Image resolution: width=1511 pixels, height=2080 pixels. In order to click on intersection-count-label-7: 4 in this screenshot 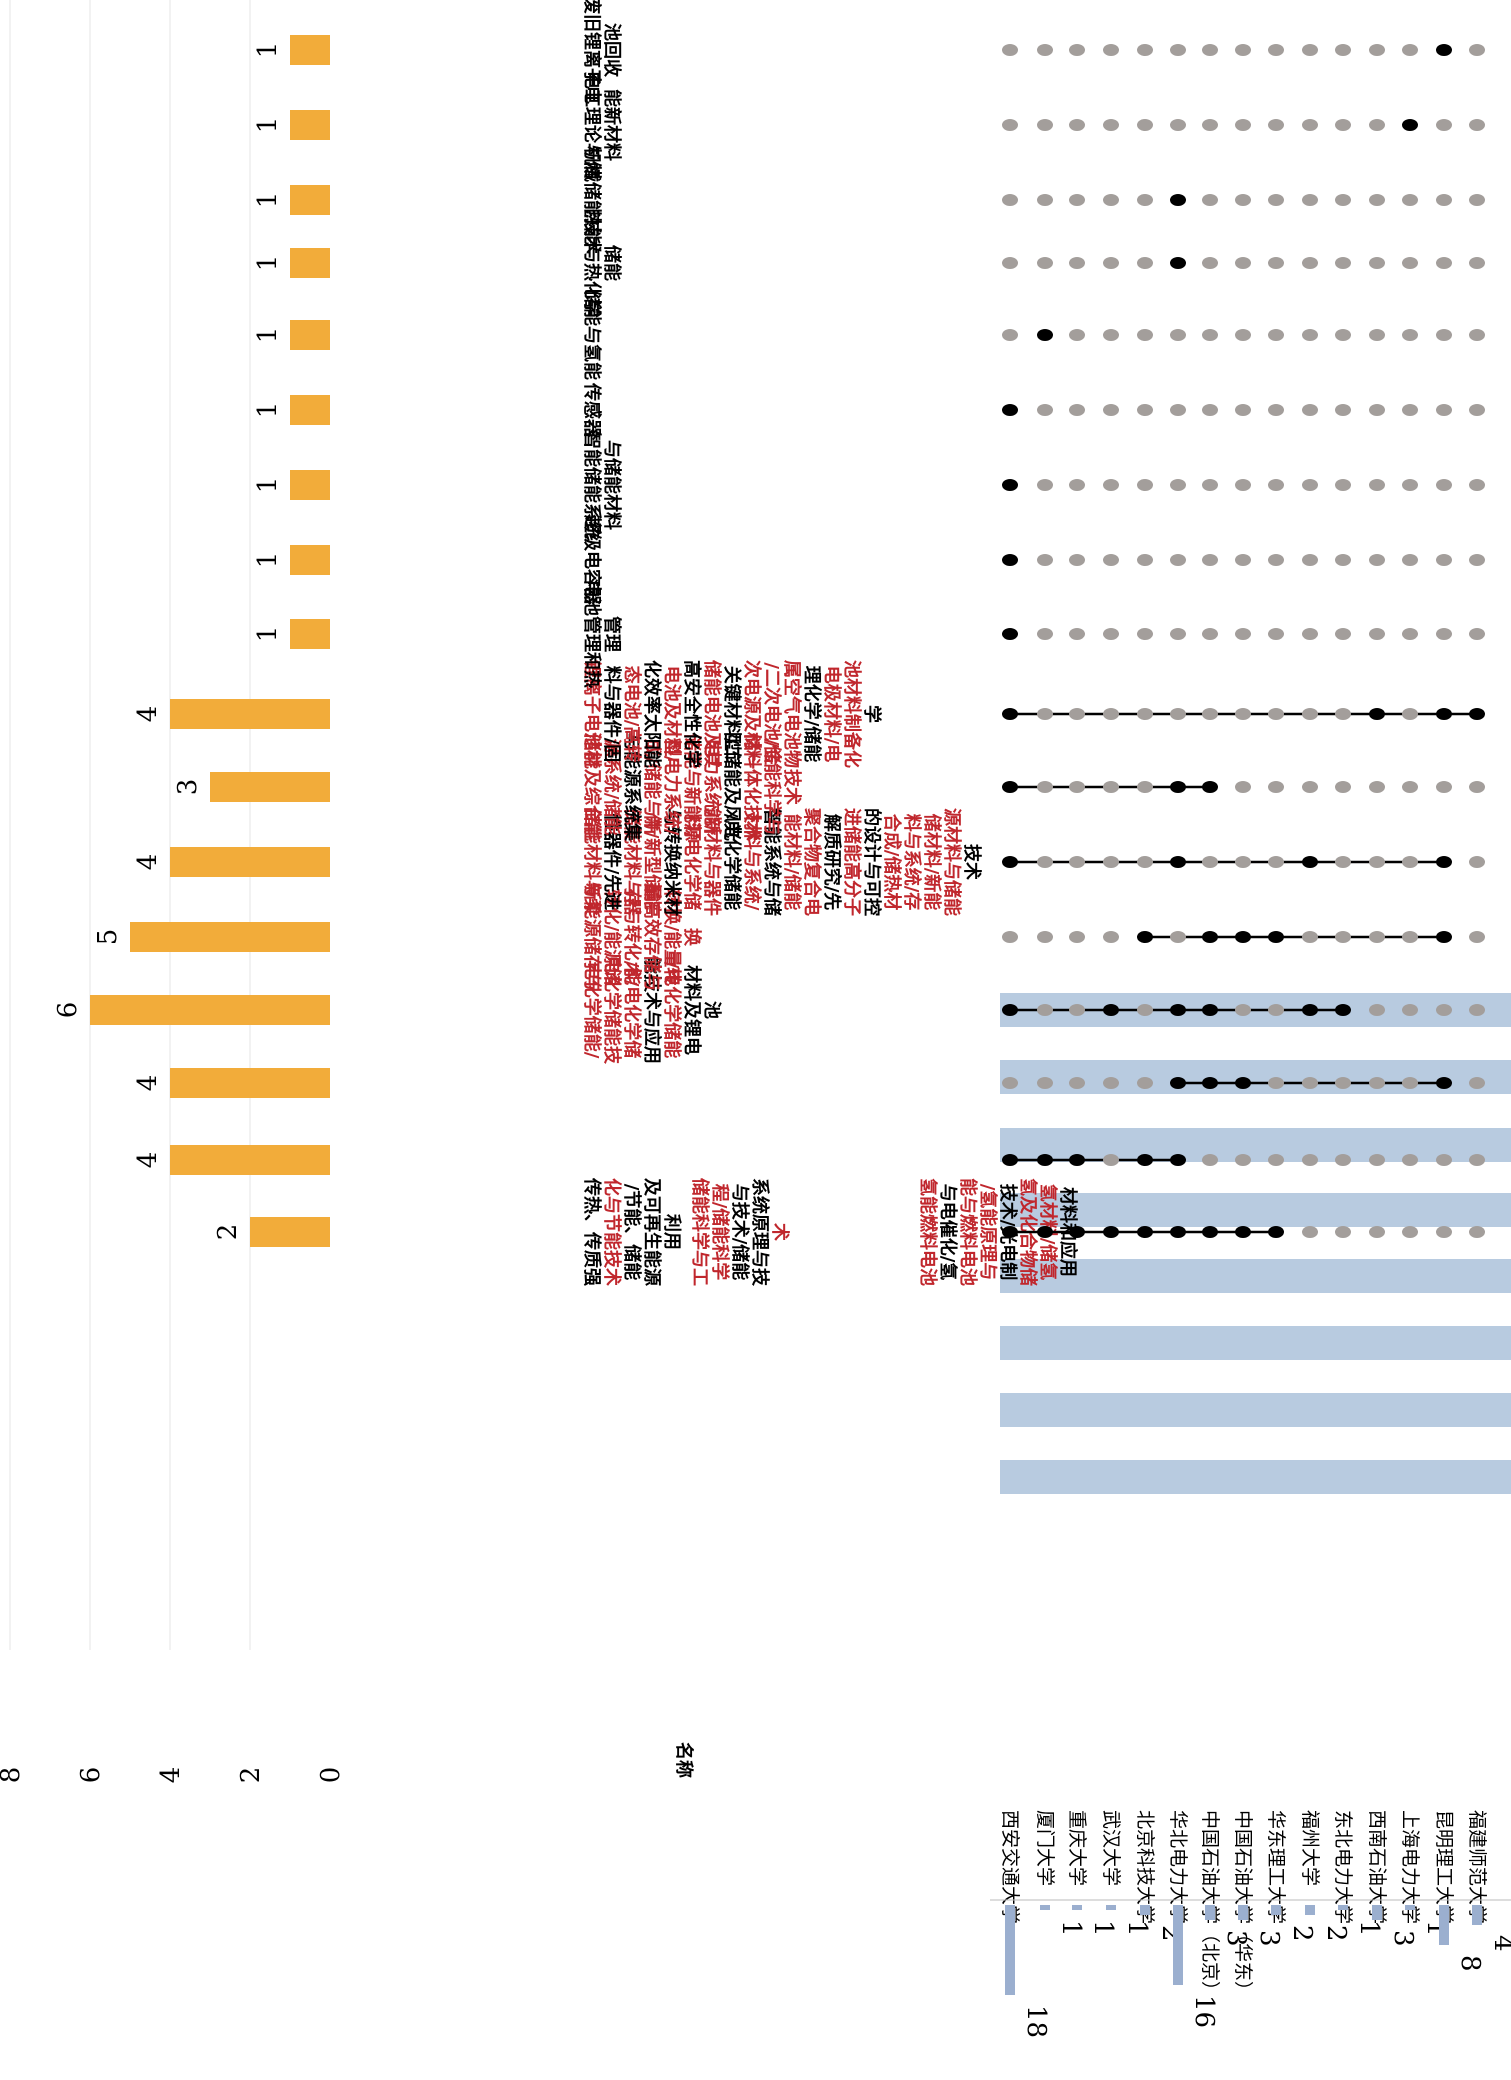, I will do `click(148, 714)`.